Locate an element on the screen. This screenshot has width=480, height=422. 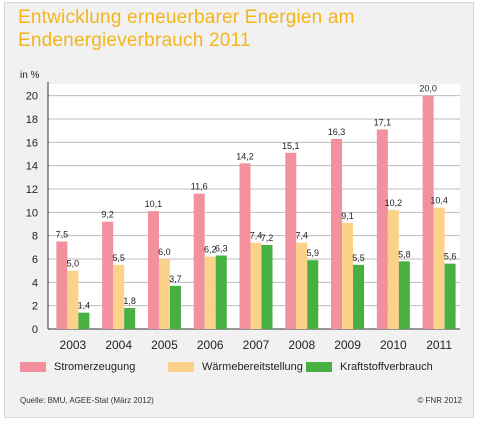
data-label-2-2009: 5,5 is located at coordinates (358, 258).